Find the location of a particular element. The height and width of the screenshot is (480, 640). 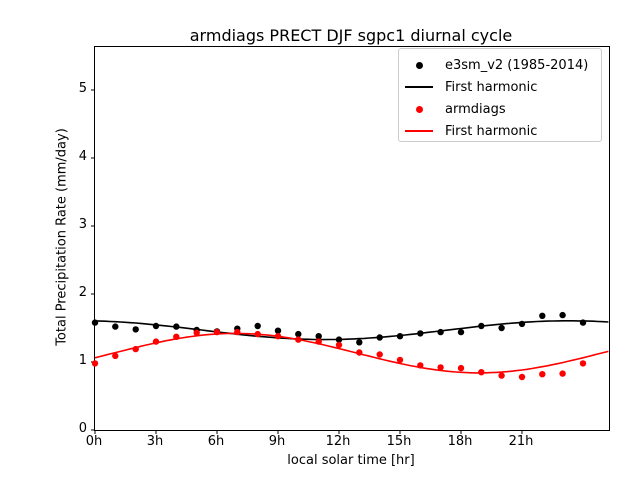

x-tick-label: 0h is located at coordinates (94, 441).